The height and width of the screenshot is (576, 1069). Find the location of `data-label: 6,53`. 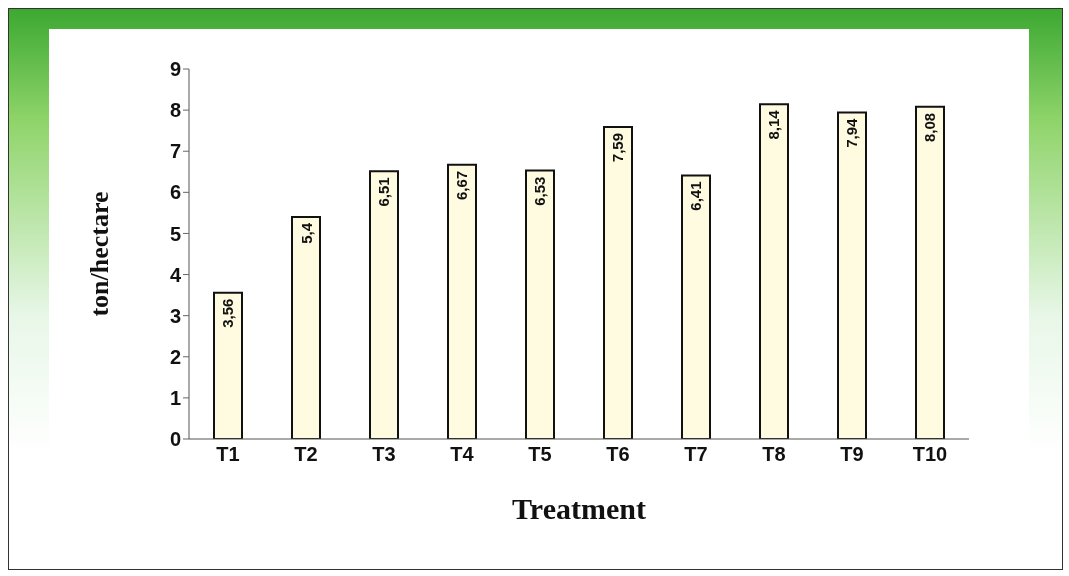

data-label: 6,53 is located at coordinates (540, 191).